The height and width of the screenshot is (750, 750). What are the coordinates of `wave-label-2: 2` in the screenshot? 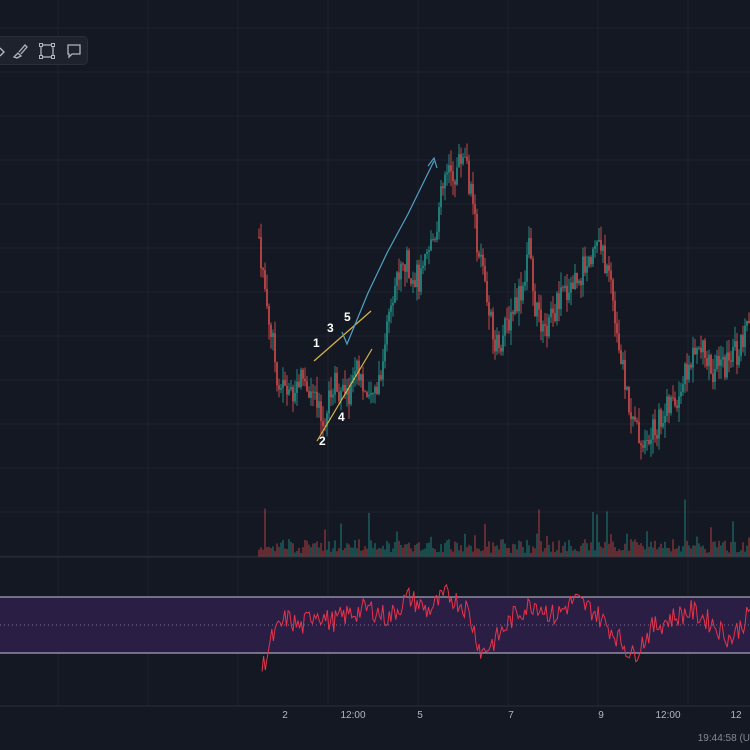 It's located at (322, 441).